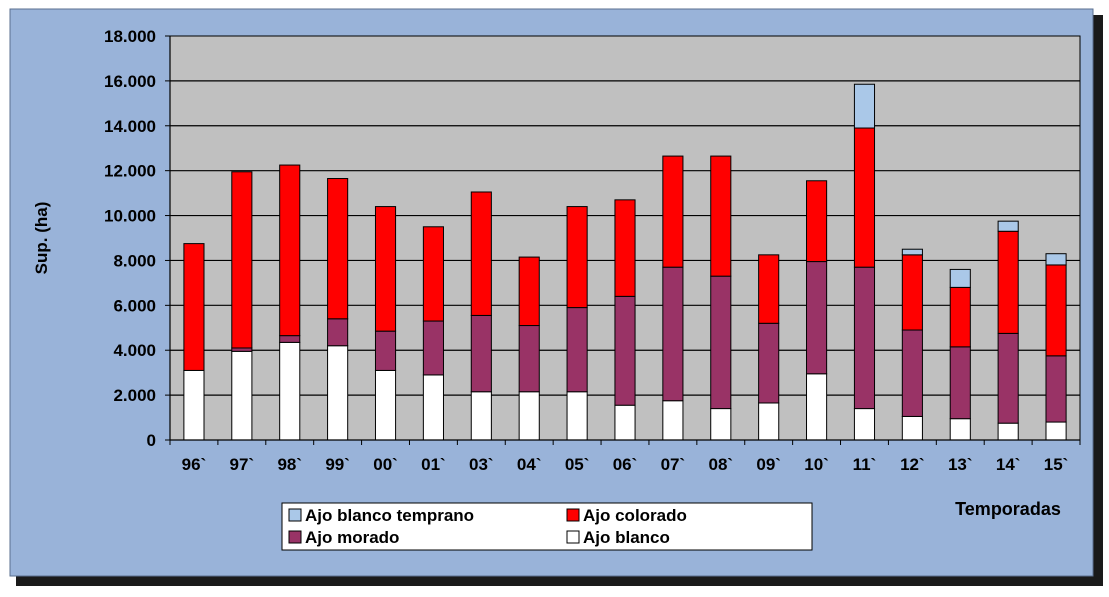 The image size is (1109, 597). What do you see at coordinates (289, 464) in the screenshot?
I see `x-tick-label: 98`` at bounding box center [289, 464].